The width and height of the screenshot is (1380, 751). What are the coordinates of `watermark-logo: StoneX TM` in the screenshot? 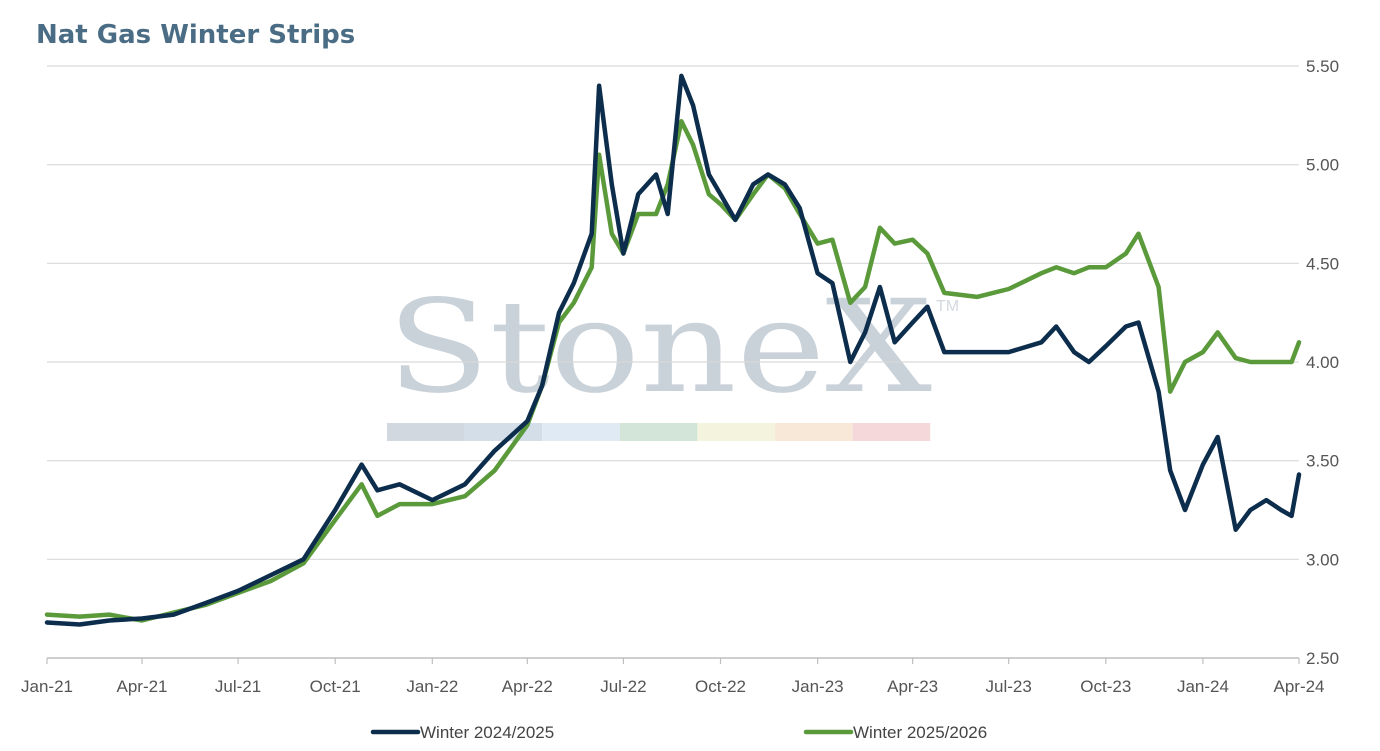 It's located at (673, 357).